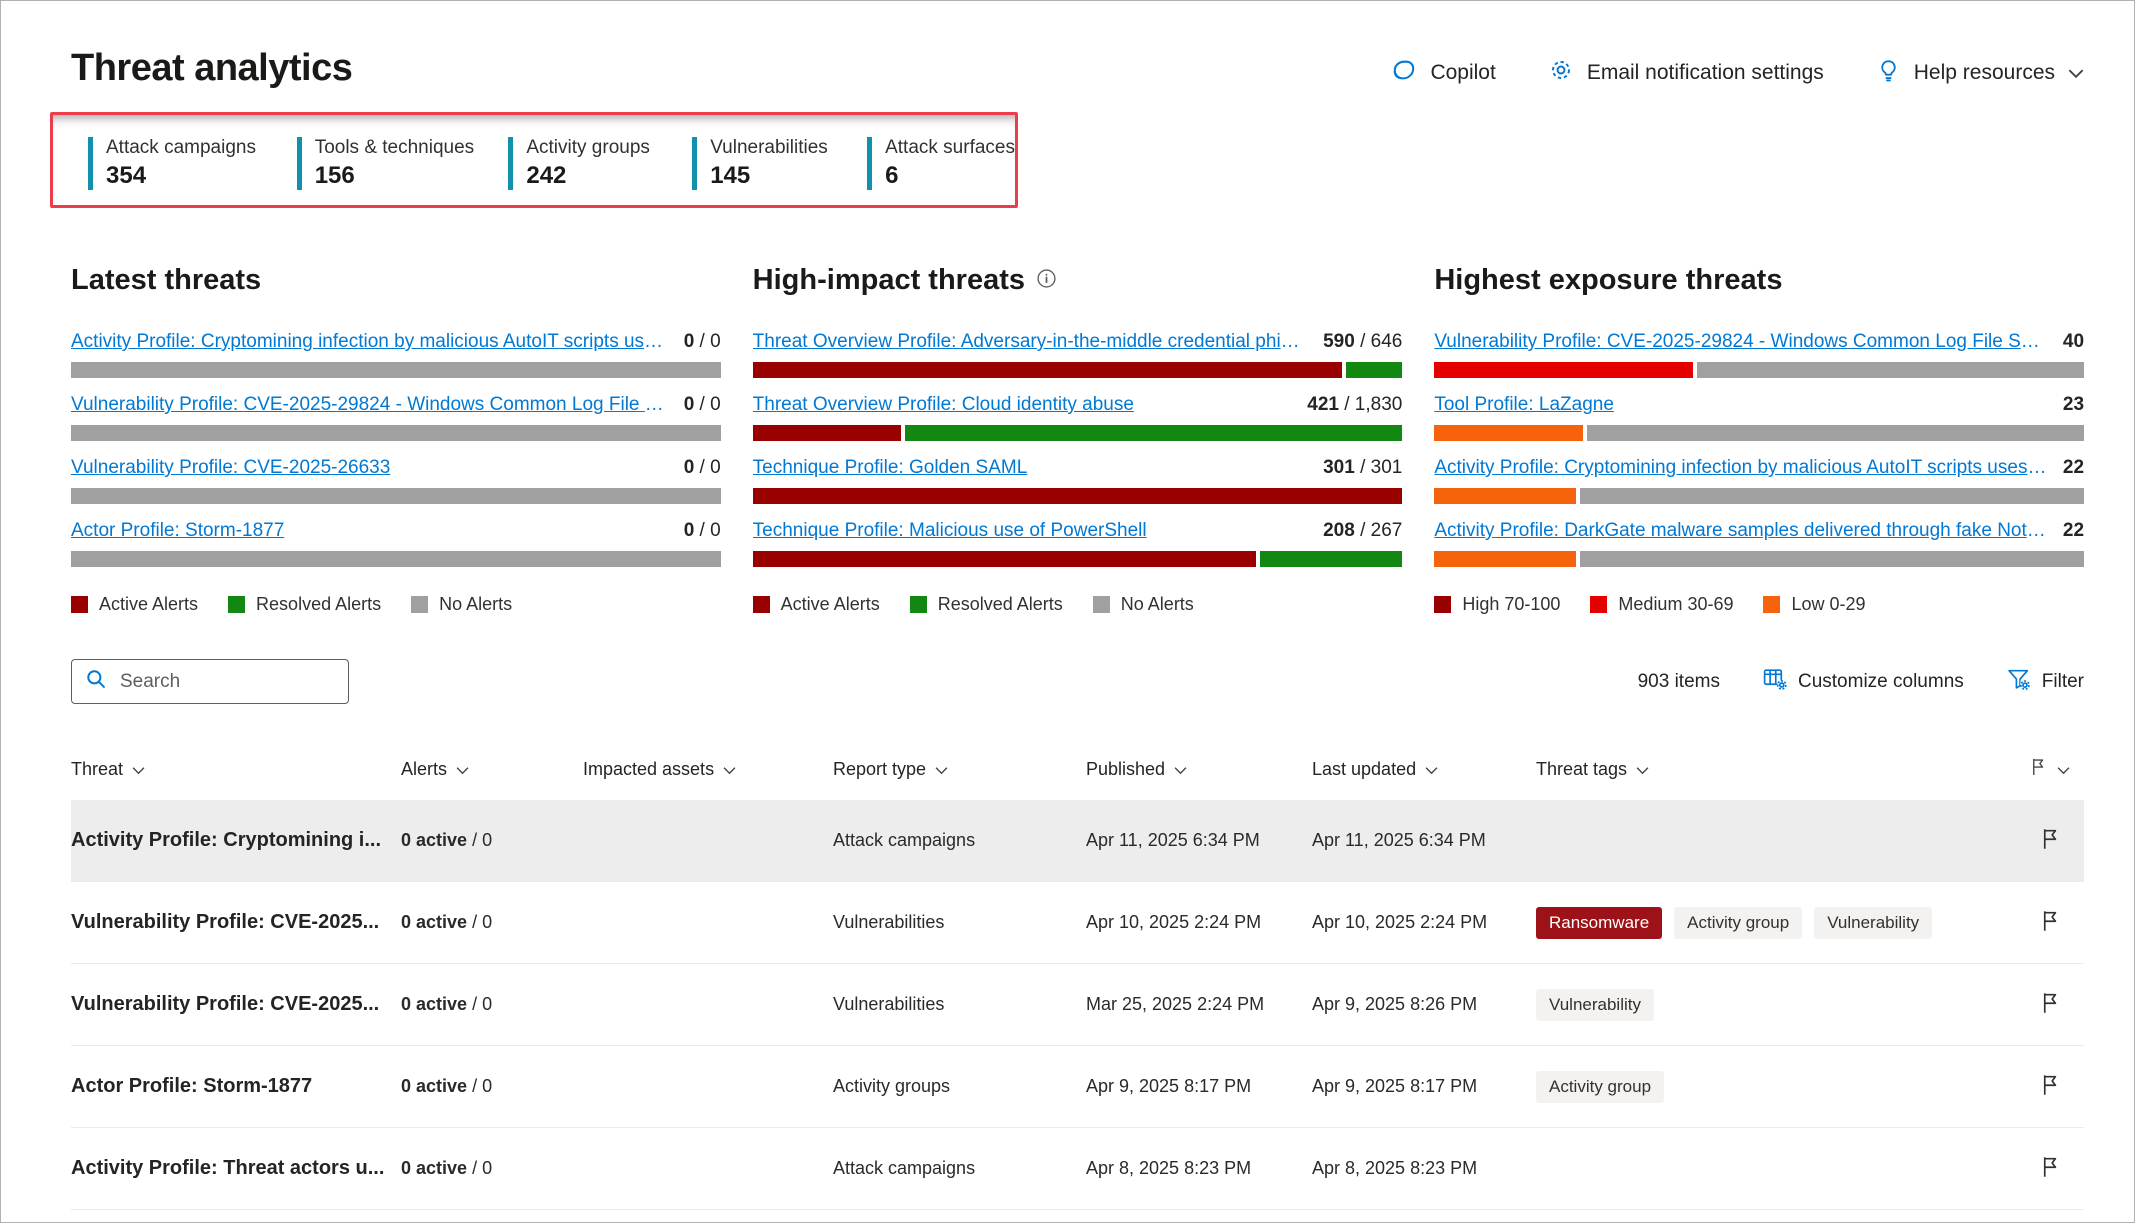  What do you see at coordinates (830, 604) in the screenshot?
I see `legend-label: Active Alerts` at bounding box center [830, 604].